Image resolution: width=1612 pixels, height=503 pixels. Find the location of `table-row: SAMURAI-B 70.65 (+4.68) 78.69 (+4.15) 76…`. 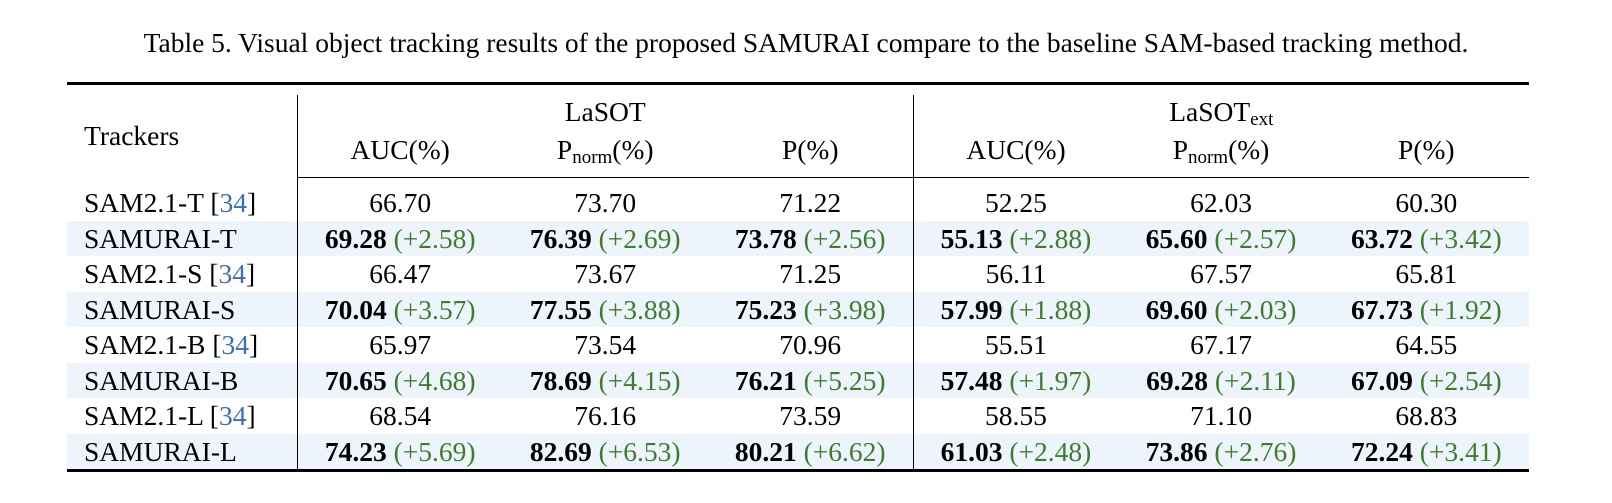

table-row: SAMURAI-B 70.65 (+4.68) 78.69 (+4.15) 76… is located at coordinates (798, 380).